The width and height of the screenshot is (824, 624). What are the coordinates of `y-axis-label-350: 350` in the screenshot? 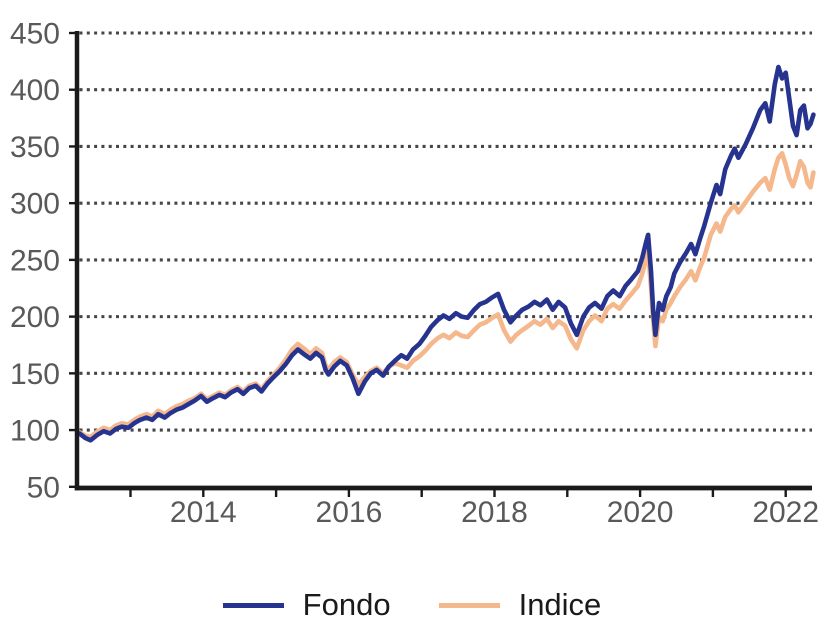 It's located at (35, 147).